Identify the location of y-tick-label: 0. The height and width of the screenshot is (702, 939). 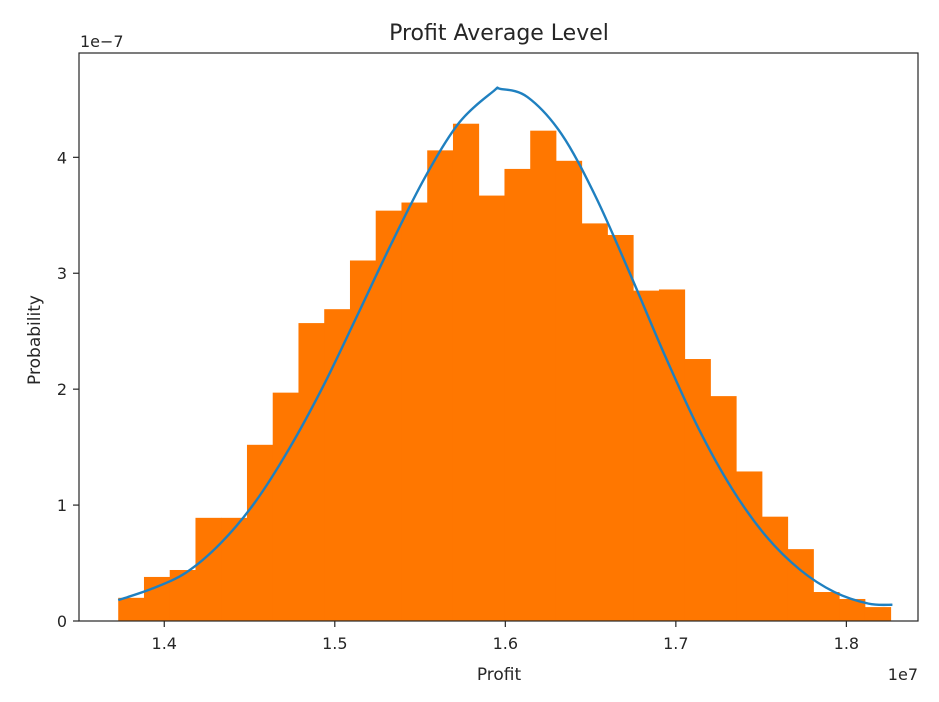
(62, 621).